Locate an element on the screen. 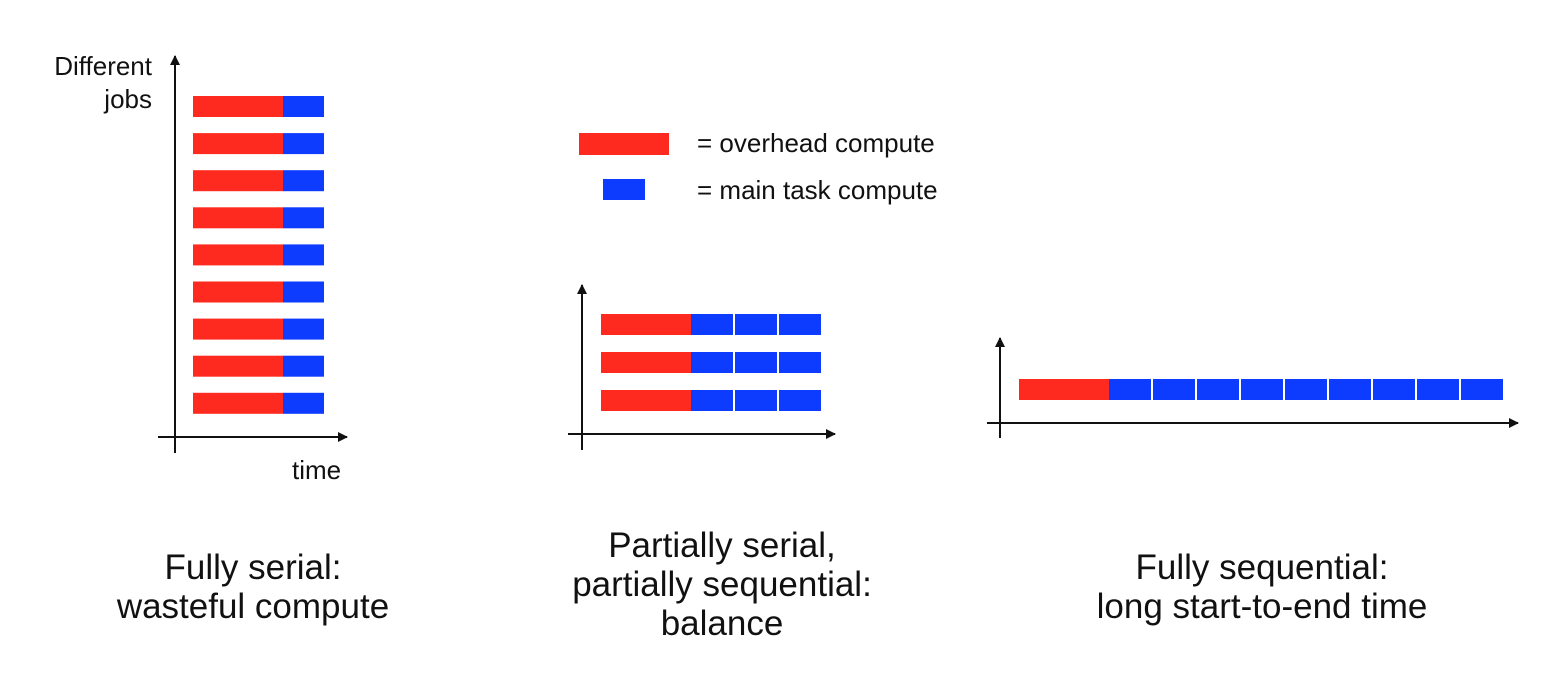 The width and height of the screenshot is (1564, 691). panel-partially-serial is located at coordinates (702, 367).